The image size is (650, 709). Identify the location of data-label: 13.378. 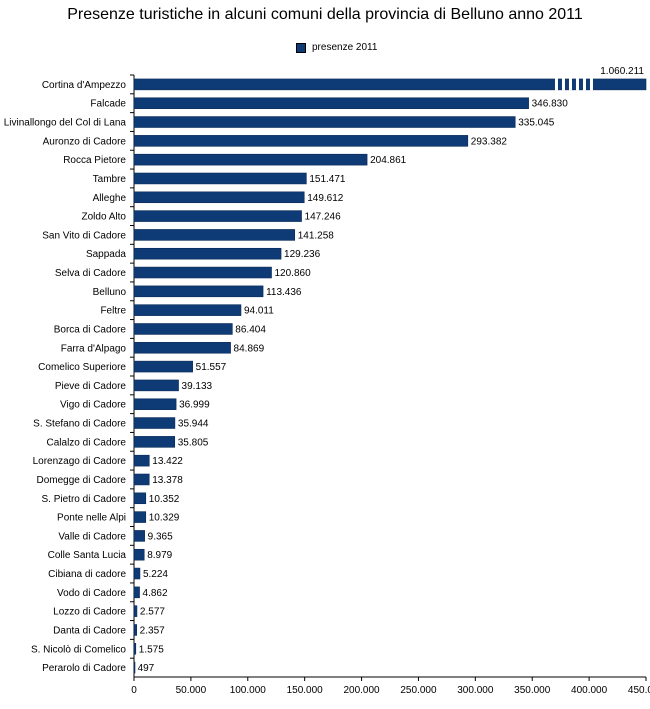
(167, 480).